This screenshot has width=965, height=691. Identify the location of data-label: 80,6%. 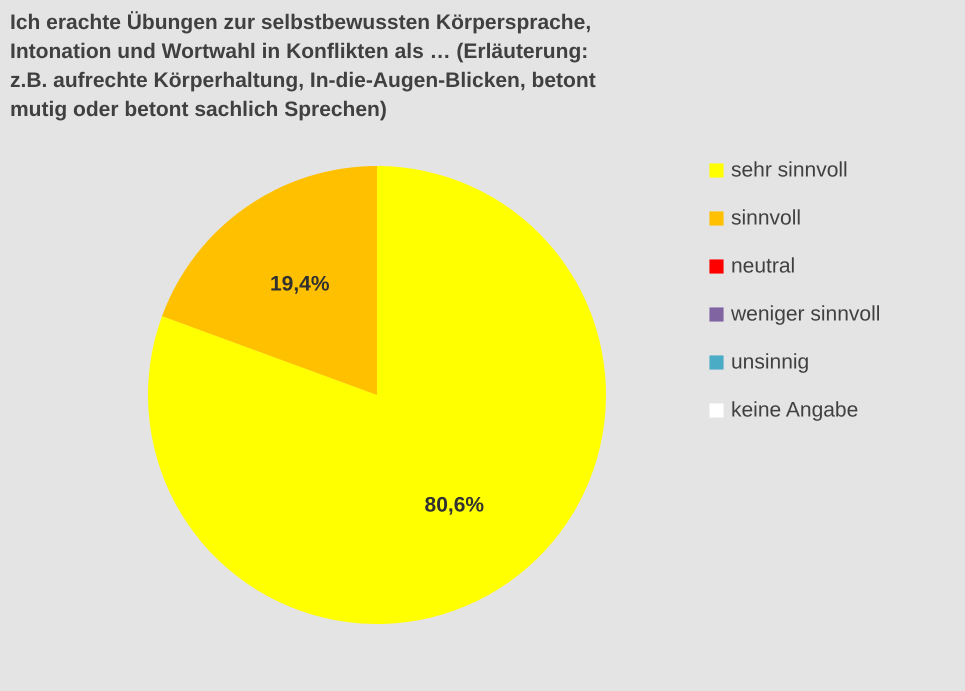
(454, 505).